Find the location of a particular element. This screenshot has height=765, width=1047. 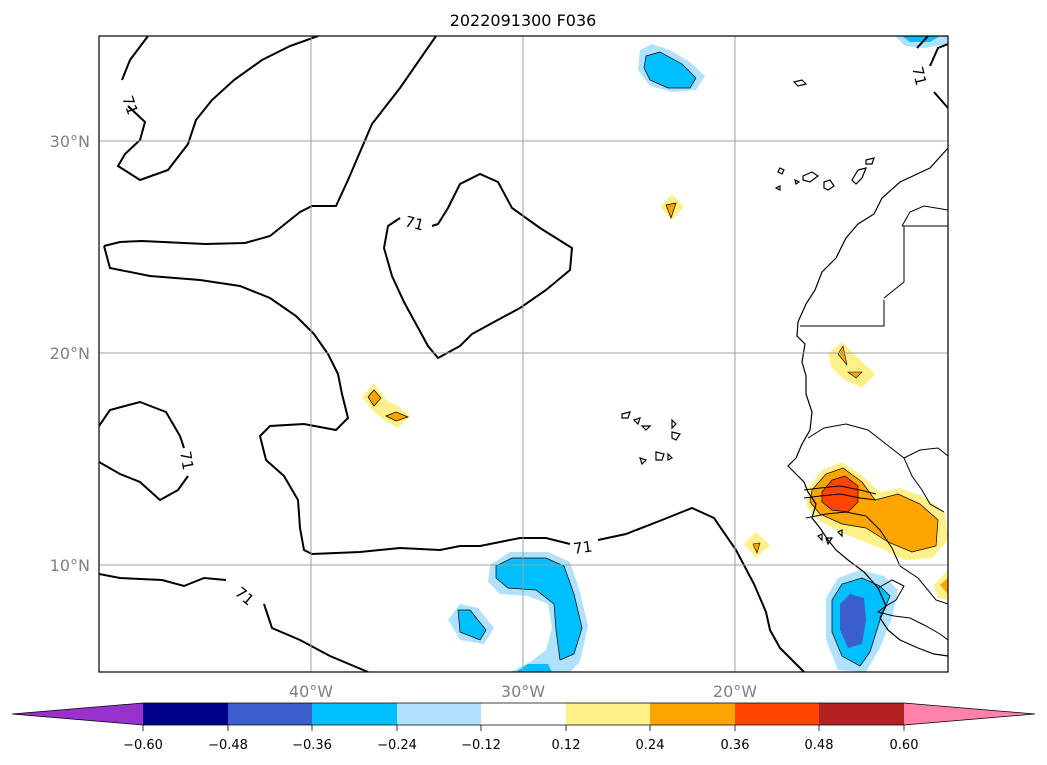

sierra-leone-border is located at coordinates (912, 610).